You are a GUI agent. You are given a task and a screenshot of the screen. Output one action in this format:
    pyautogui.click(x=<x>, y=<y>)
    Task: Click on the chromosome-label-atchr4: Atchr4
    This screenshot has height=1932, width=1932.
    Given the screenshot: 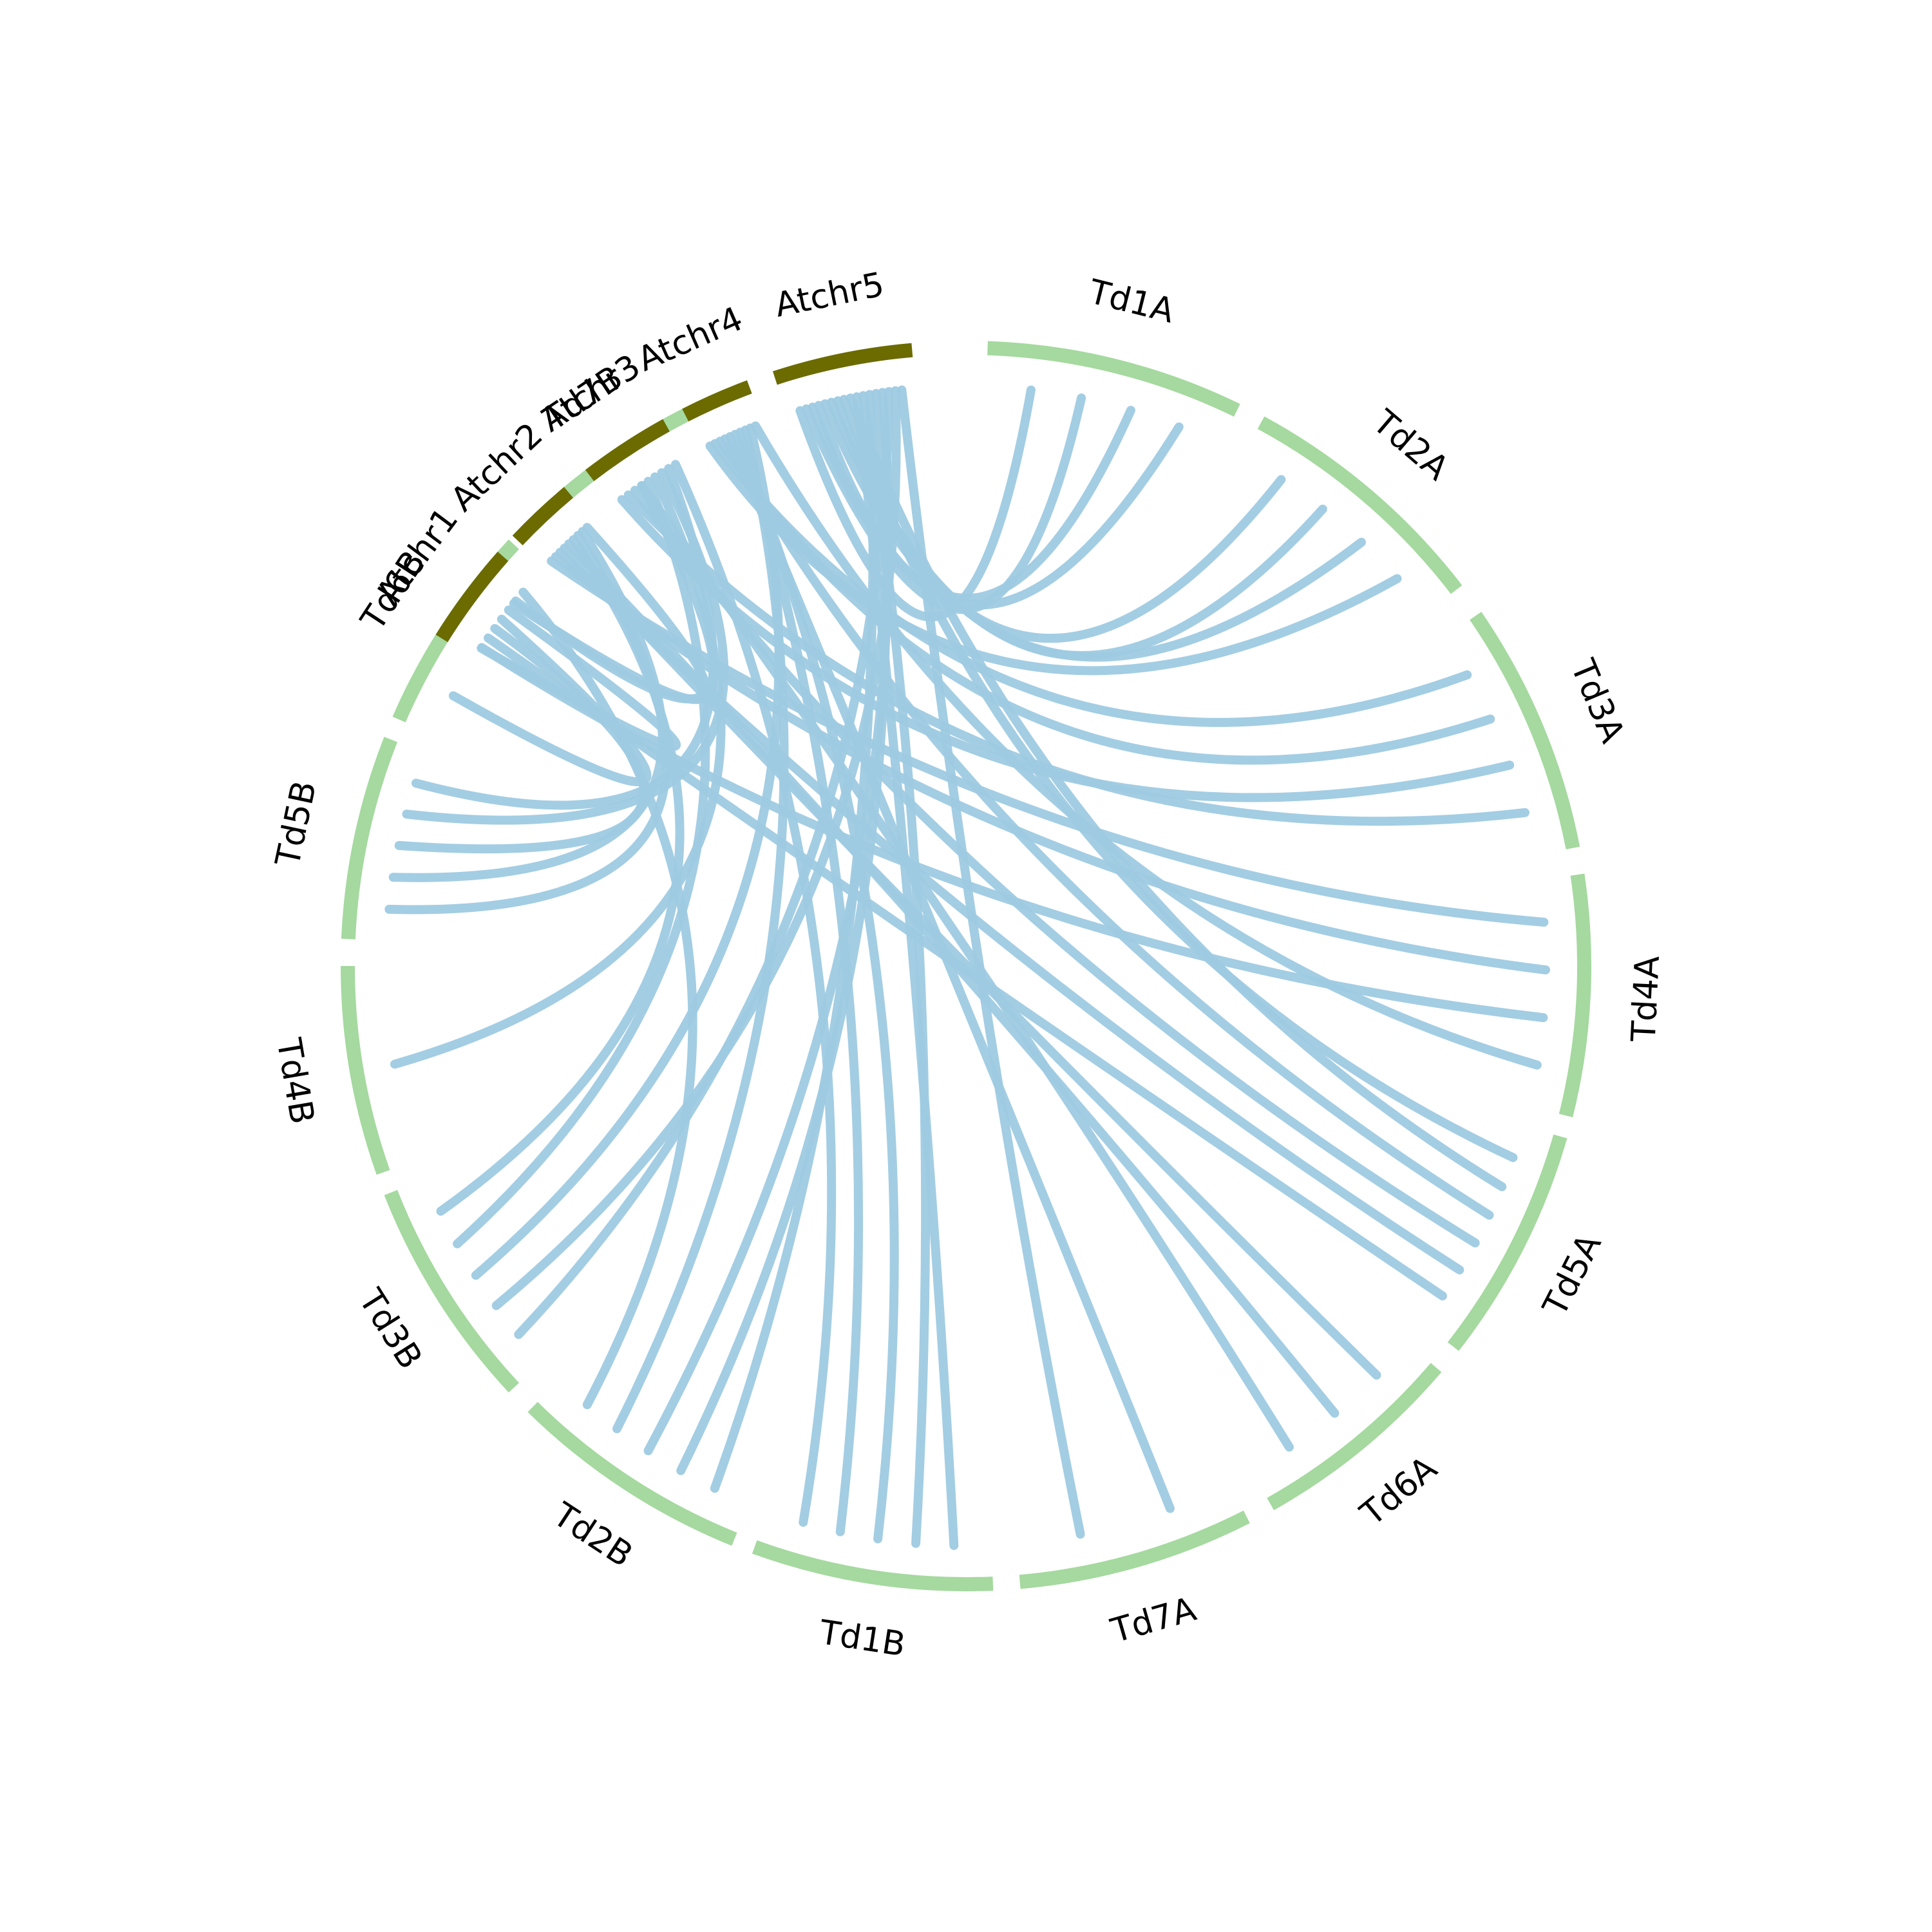 What is the action you would take?
    pyautogui.click(x=690, y=339)
    